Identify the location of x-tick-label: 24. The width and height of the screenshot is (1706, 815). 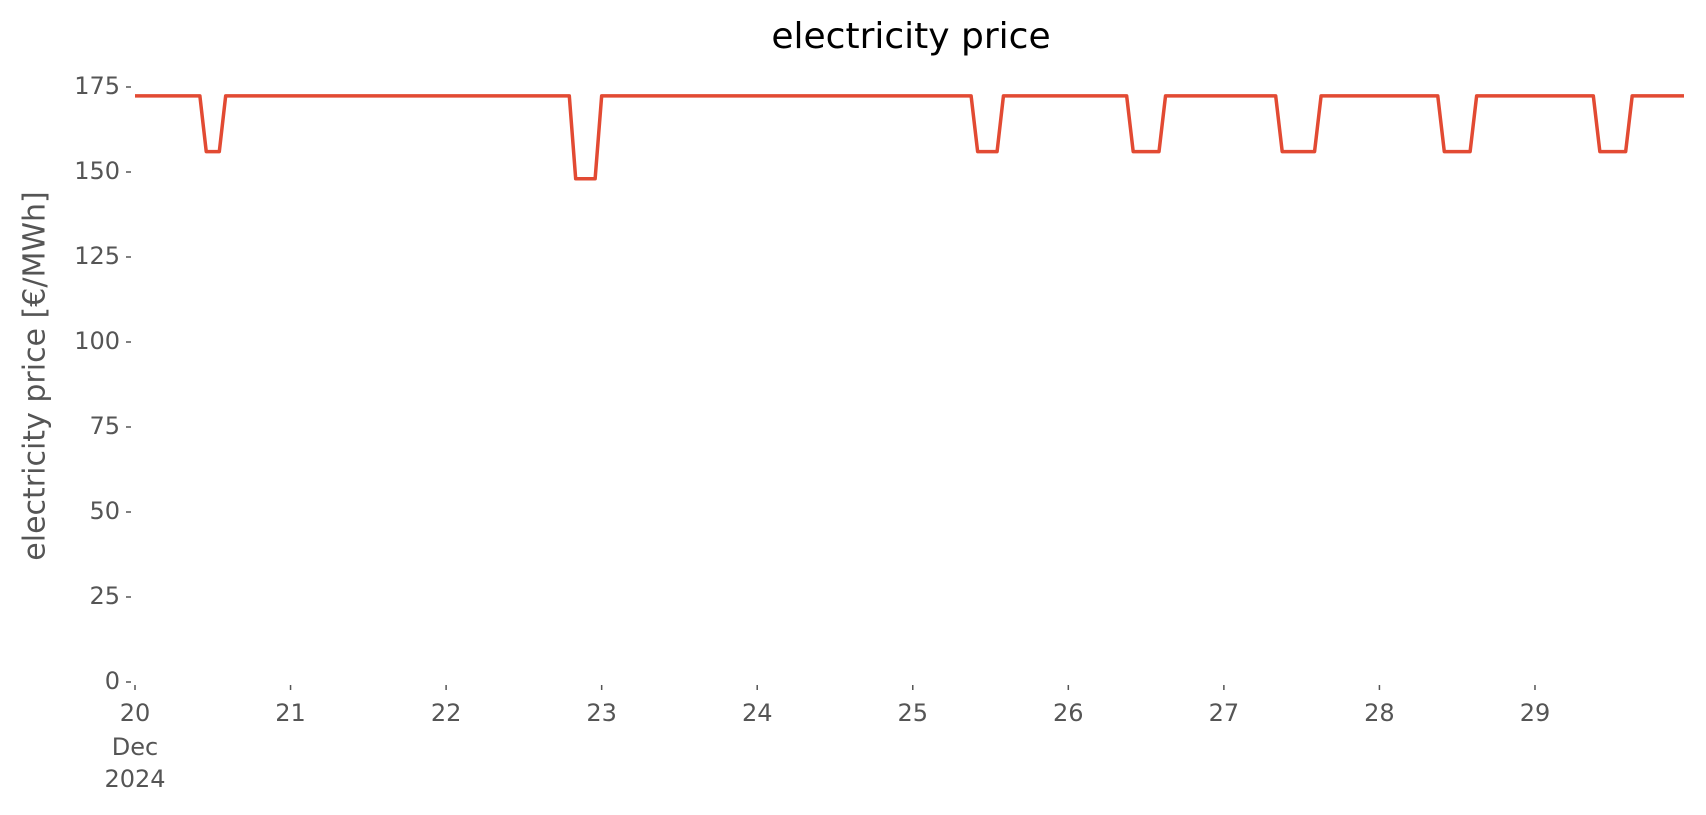
(757, 713).